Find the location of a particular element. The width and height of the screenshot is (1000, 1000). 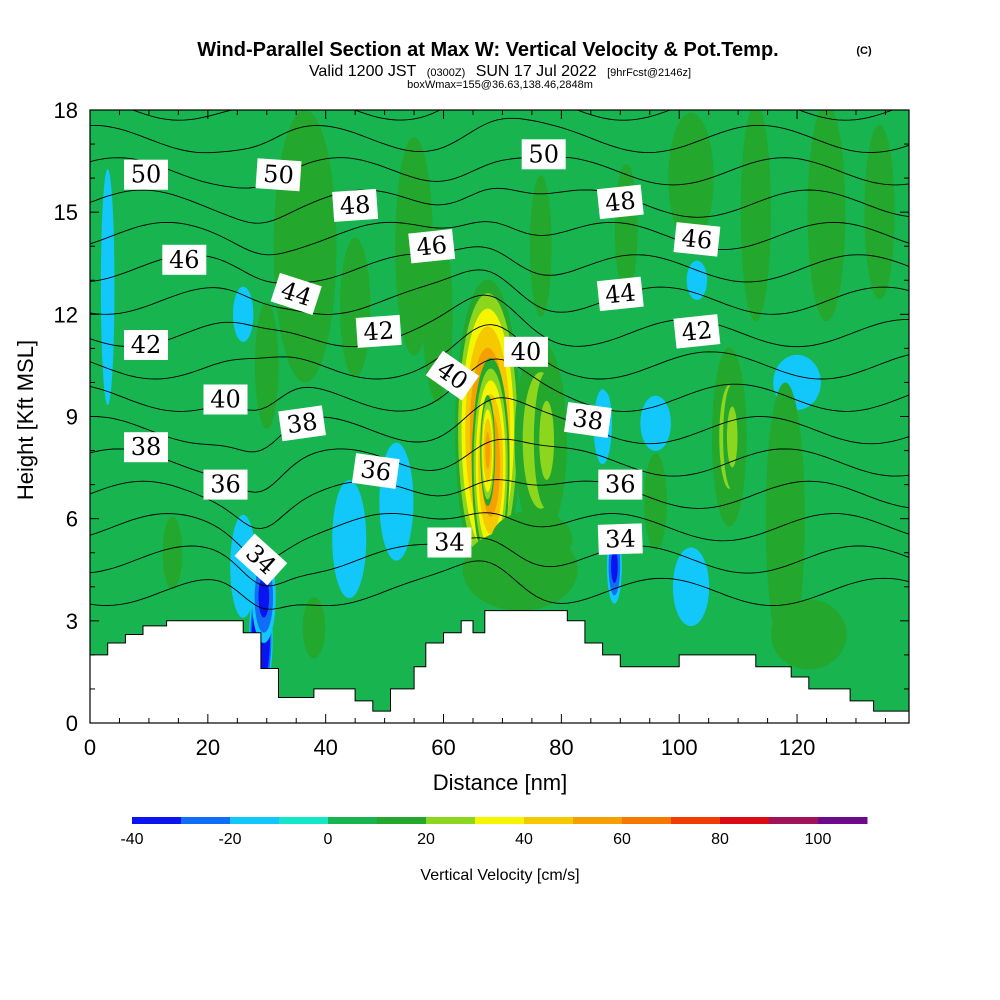

contour-label-text: 34 is located at coordinates (449, 543).